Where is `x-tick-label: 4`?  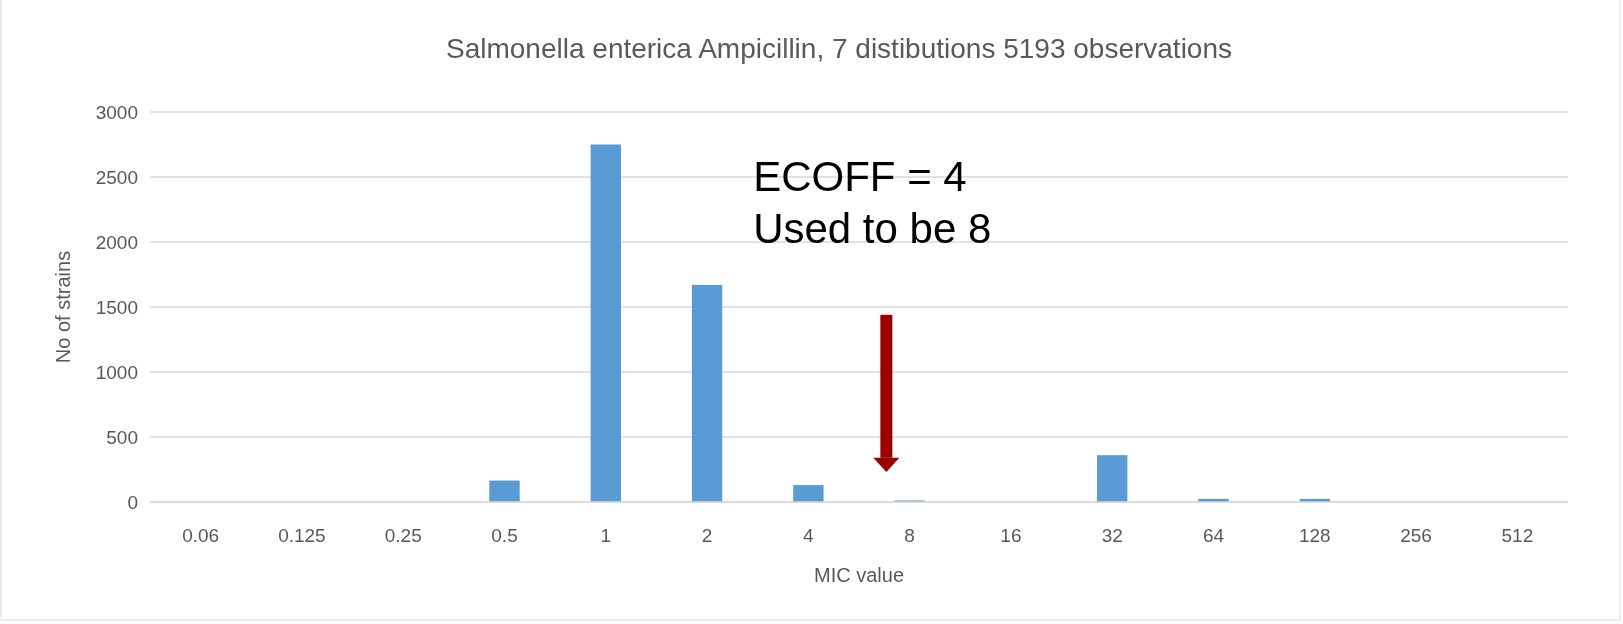 x-tick-label: 4 is located at coordinates (809, 535).